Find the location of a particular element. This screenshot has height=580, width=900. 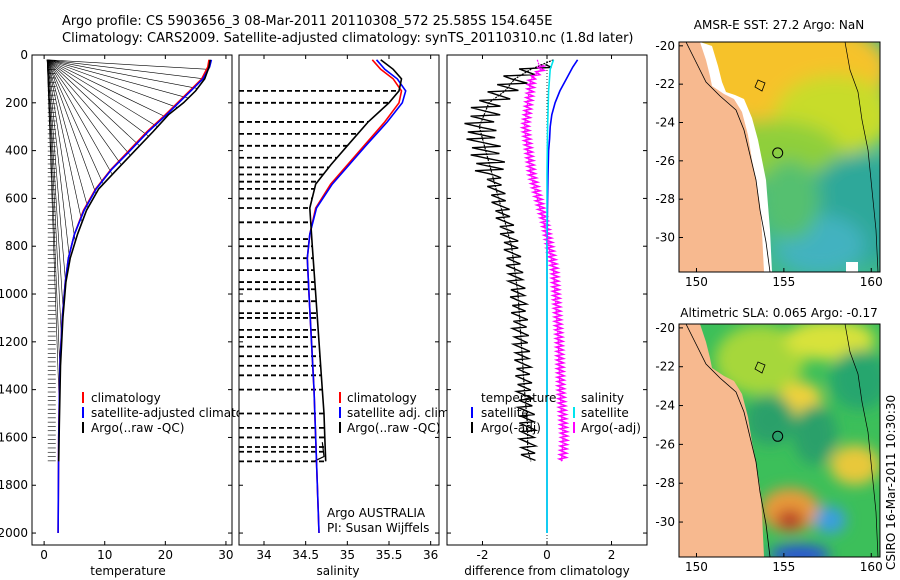

map-y-tick-label: -22 is located at coordinates (665, 367).